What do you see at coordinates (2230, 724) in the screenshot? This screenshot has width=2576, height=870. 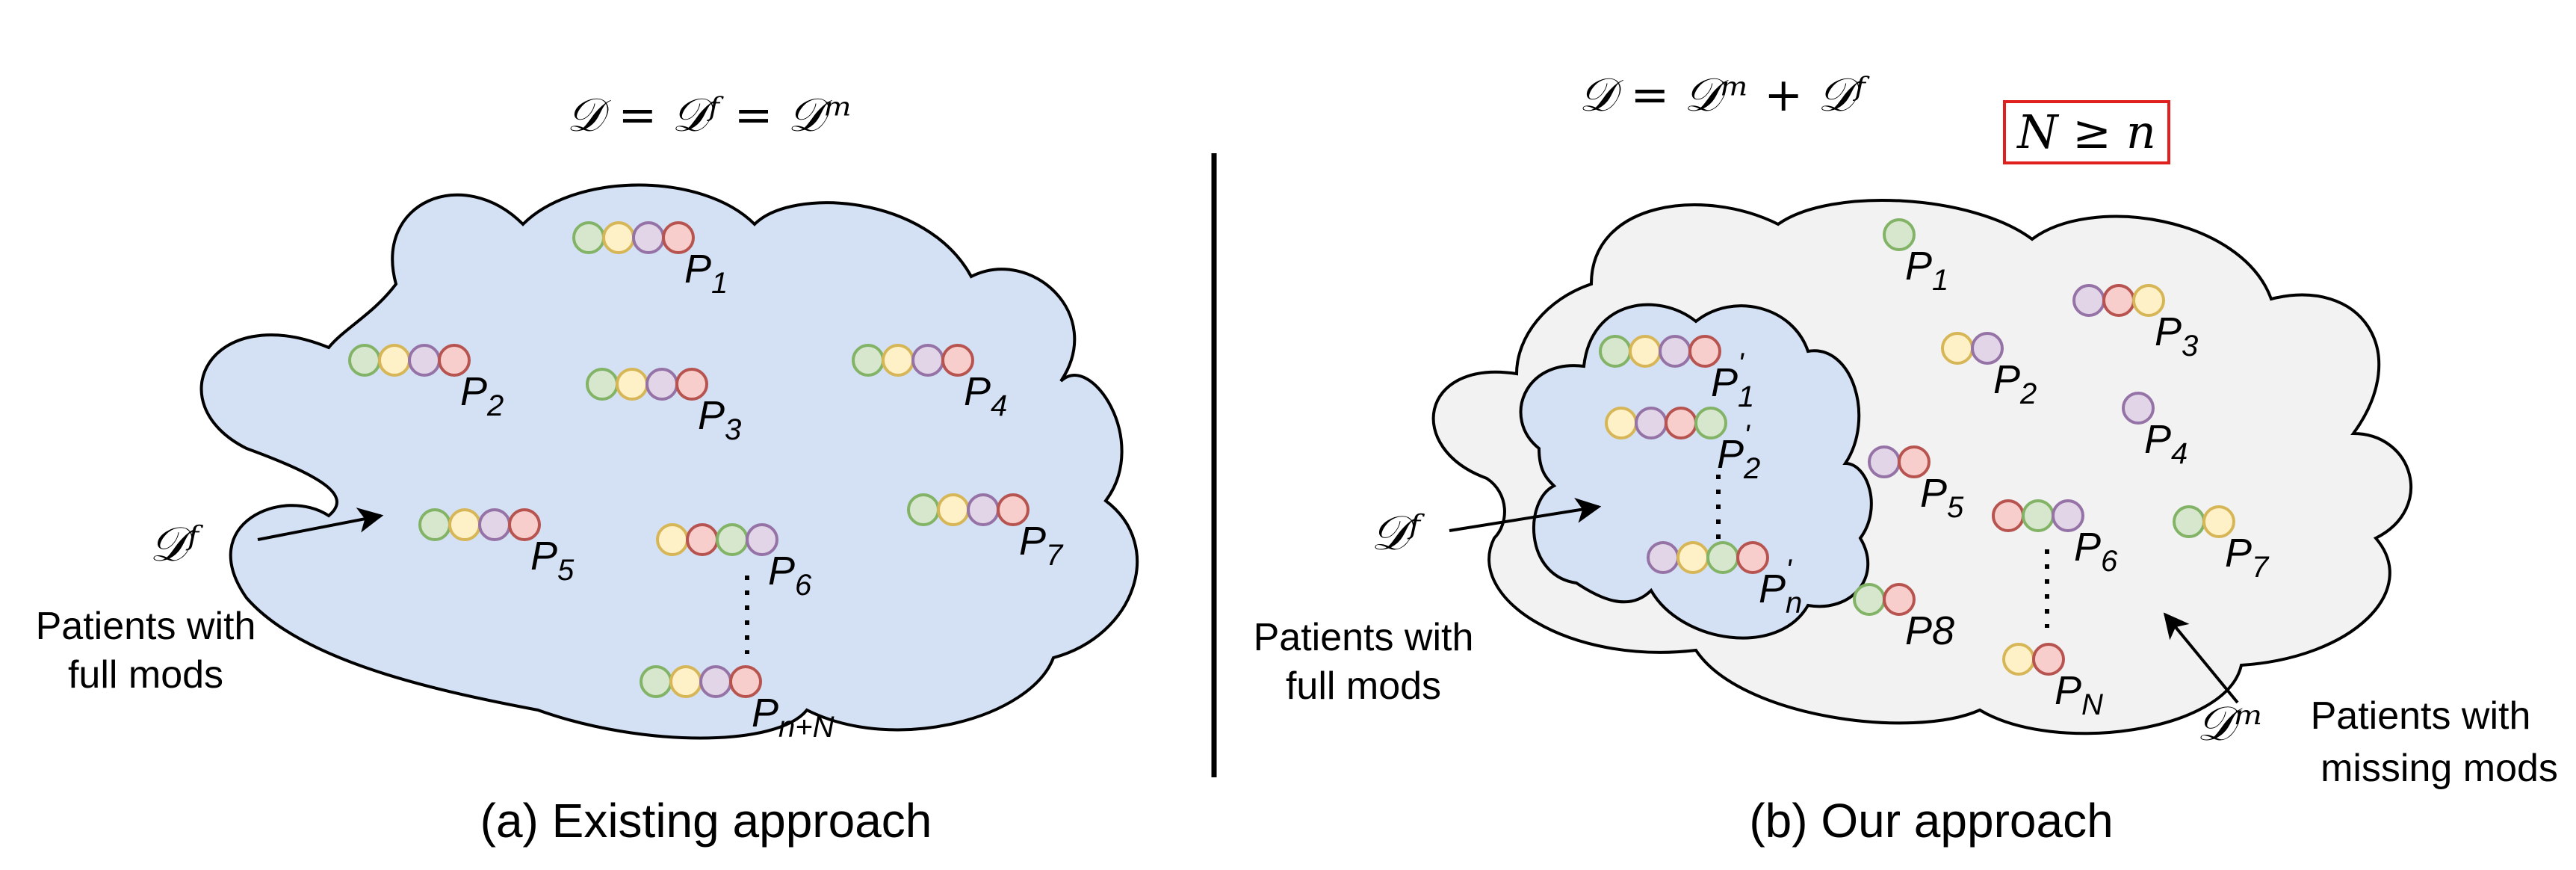 I see `dm-pointer-label: 𝒟ᵐ` at bounding box center [2230, 724].